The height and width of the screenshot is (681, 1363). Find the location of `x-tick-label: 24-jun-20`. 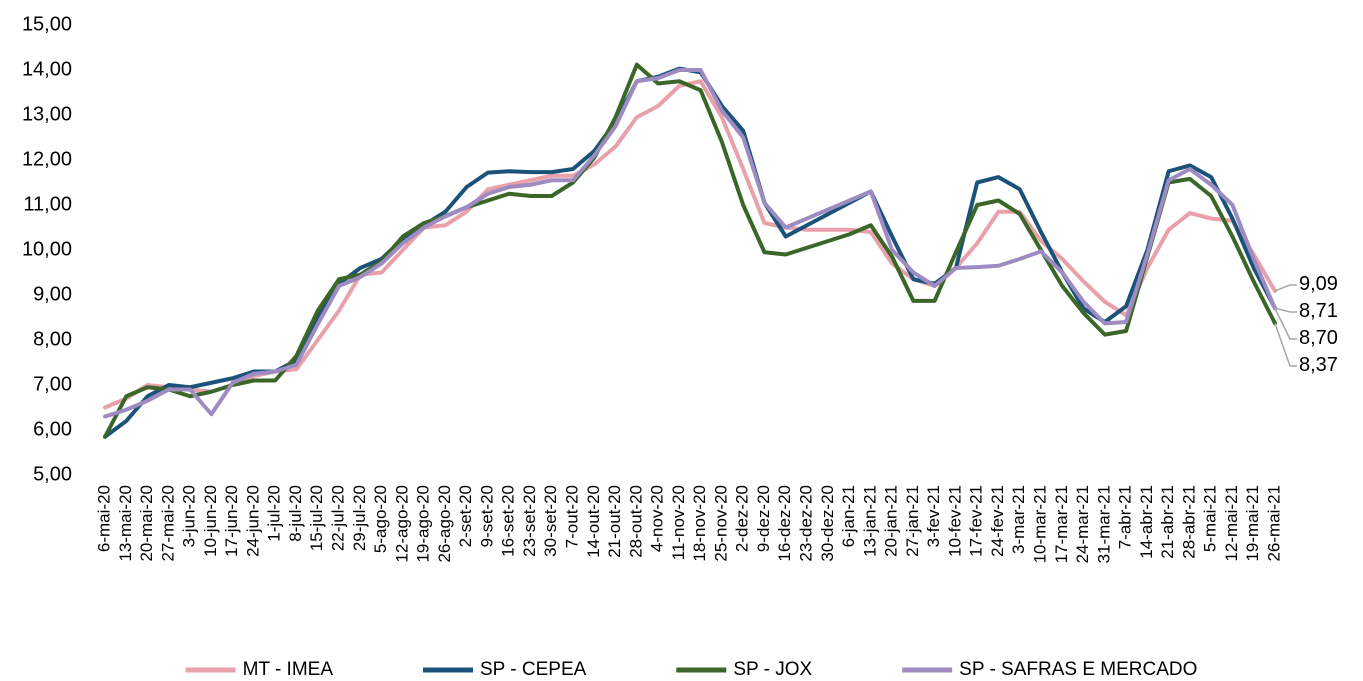

x-tick-label: 24-jun-20 is located at coordinates (252, 521).